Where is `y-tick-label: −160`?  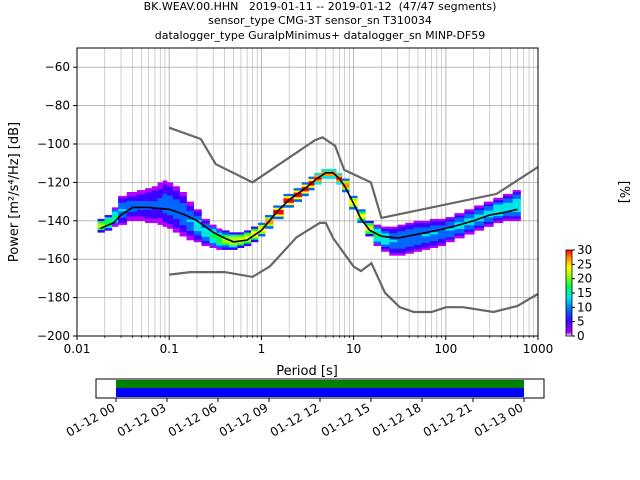 y-tick-label: −160 is located at coordinates (53, 259).